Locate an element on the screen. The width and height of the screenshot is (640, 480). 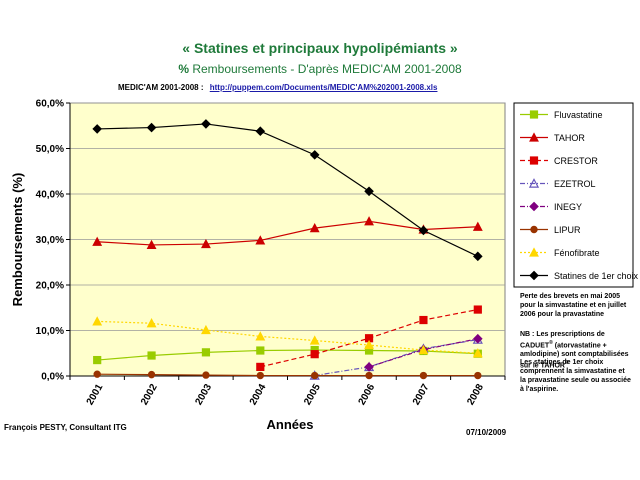
x-tick-label: 2001 is located at coordinates (95, 394).